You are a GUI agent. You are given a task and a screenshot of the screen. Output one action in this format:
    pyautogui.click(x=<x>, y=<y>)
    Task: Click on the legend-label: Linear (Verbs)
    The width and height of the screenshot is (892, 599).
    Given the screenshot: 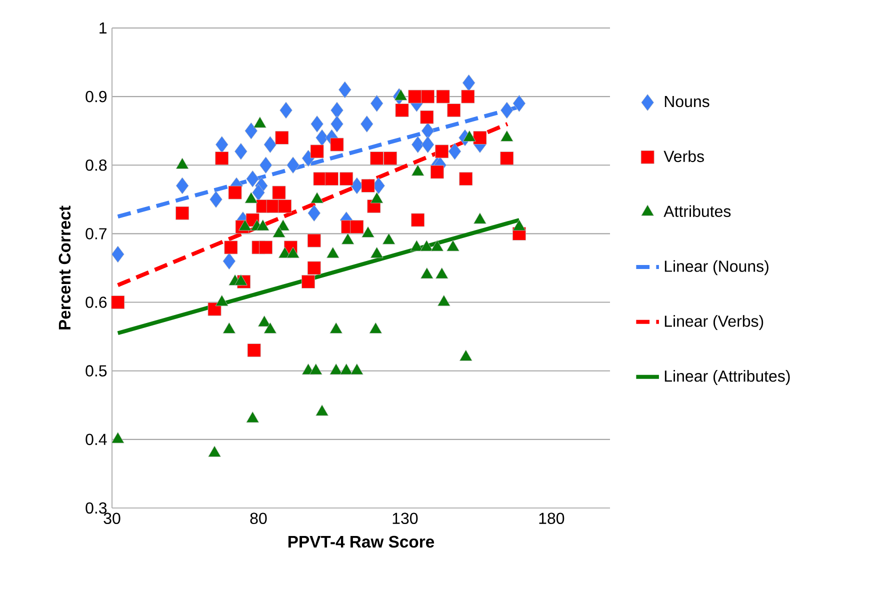 What is the action you would take?
    pyautogui.click(x=714, y=322)
    